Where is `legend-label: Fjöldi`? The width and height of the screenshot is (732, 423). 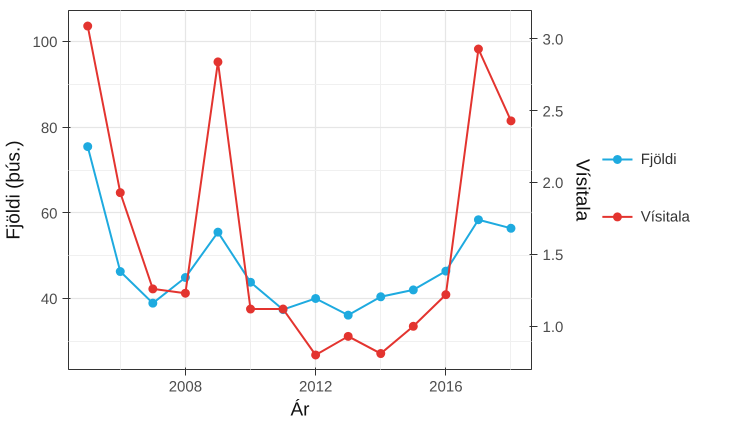
legend-label: Fjöldi is located at coordinates (658, 159).